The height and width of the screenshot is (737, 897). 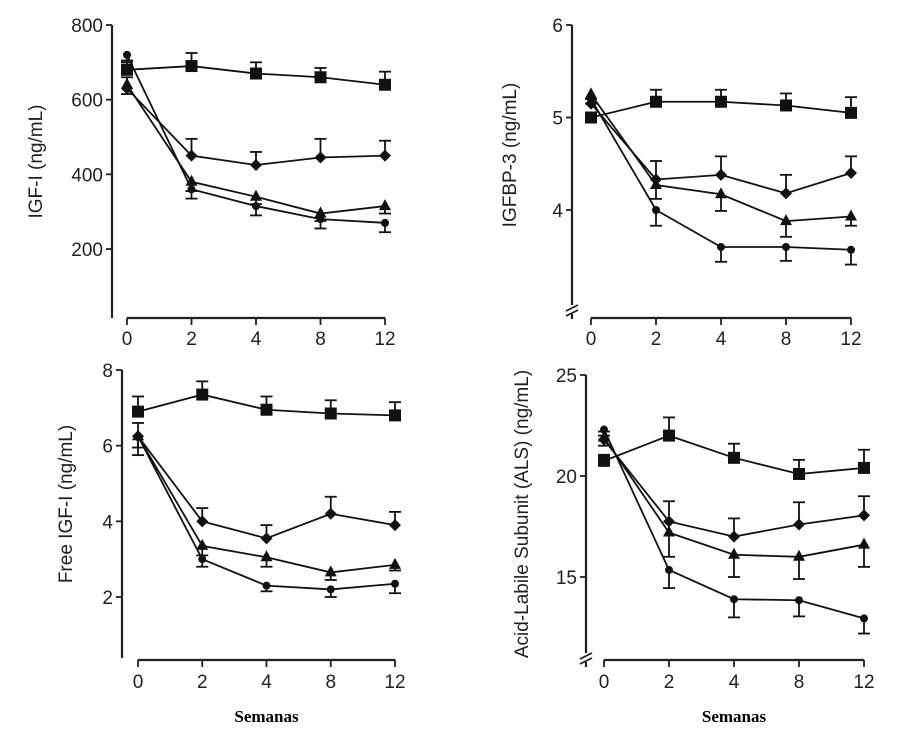 What do you see at coordinates (510, 155) in the screenshot?
I see `y-axis-label: IGFBP-3 (ng/mL)` at bounding box center [510, 155].